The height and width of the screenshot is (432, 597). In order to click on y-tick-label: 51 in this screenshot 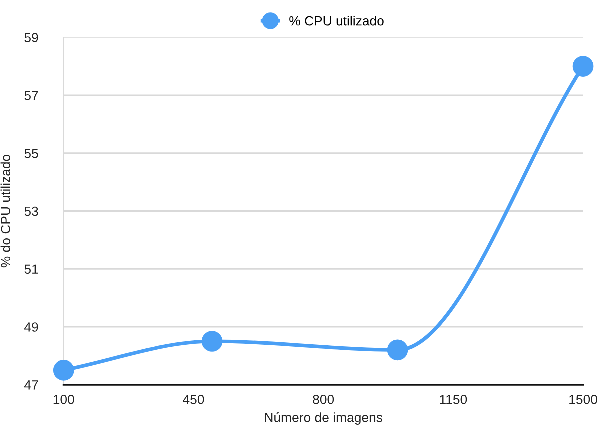, I will do `click(31, 269)`.